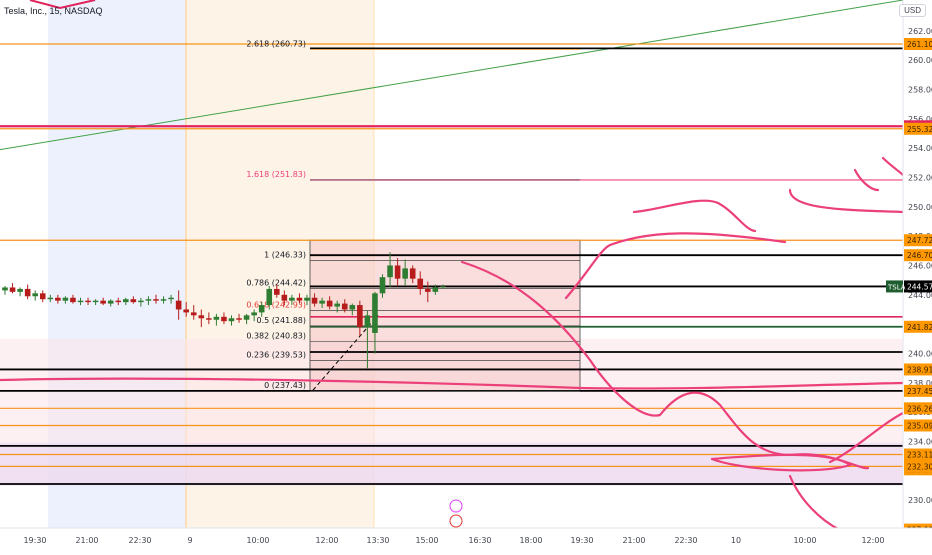  I want to click on price-badge-label: 261.10, so click(919, 44).